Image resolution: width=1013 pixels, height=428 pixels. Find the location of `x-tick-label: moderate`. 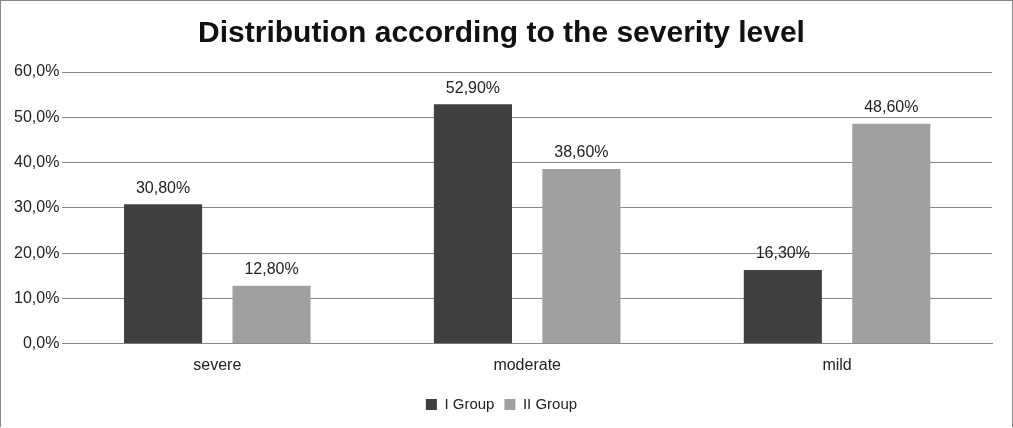

x-tick-label: moderate is located at coordinates (527, 364).